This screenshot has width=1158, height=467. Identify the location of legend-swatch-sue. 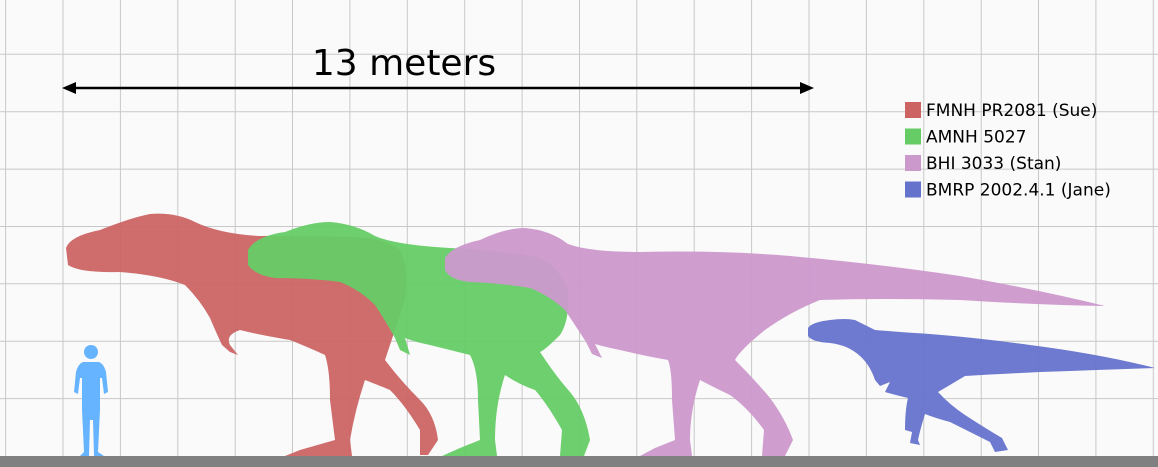
(913, 110).